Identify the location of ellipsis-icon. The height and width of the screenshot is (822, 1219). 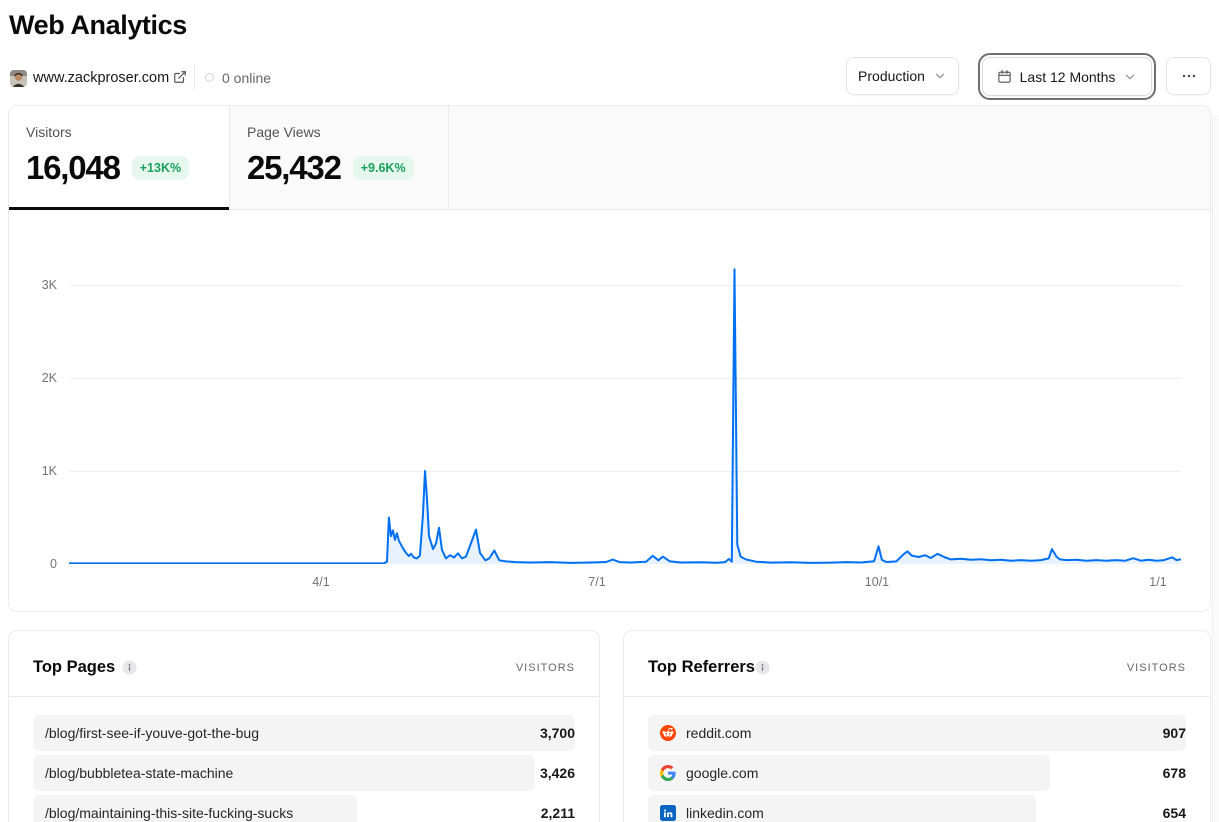
(1188, 76).